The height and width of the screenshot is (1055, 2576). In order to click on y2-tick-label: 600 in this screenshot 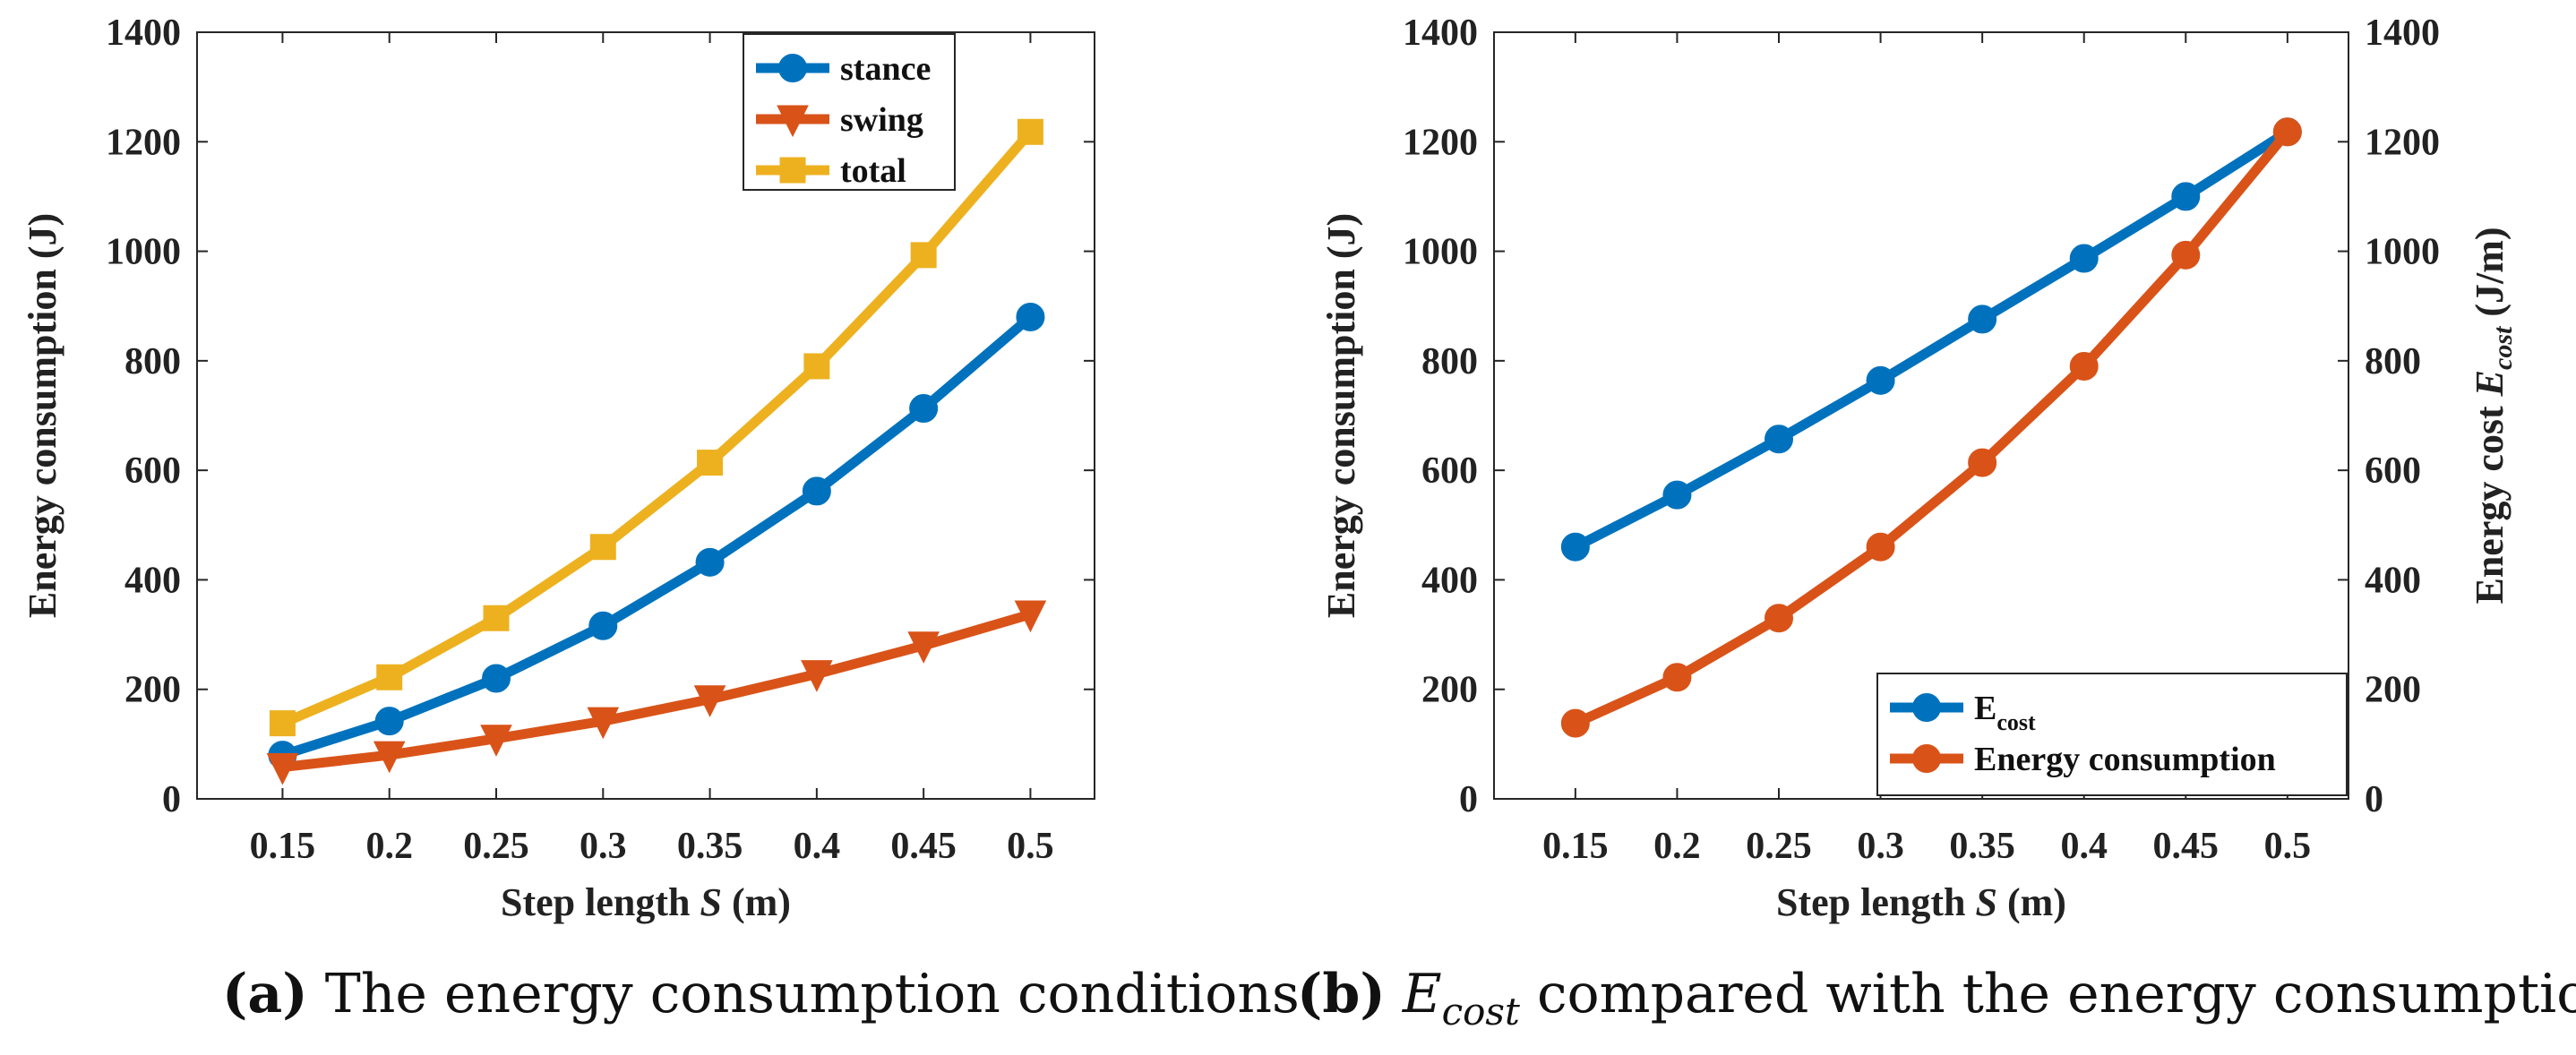, I will do `click(2393, 471)`.